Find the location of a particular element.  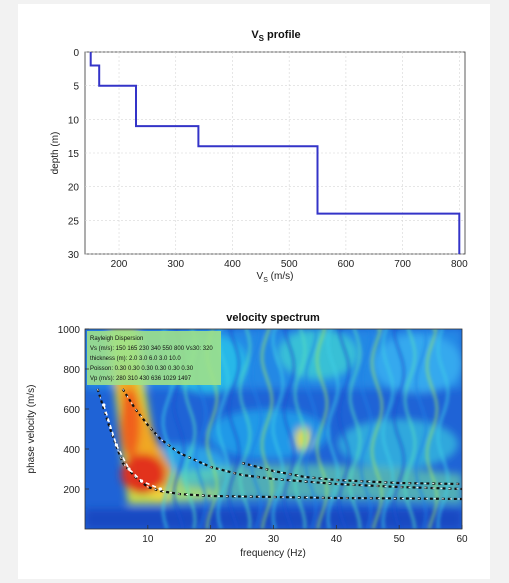

x-tick-label: 700 is located at coordinates (402, 264).